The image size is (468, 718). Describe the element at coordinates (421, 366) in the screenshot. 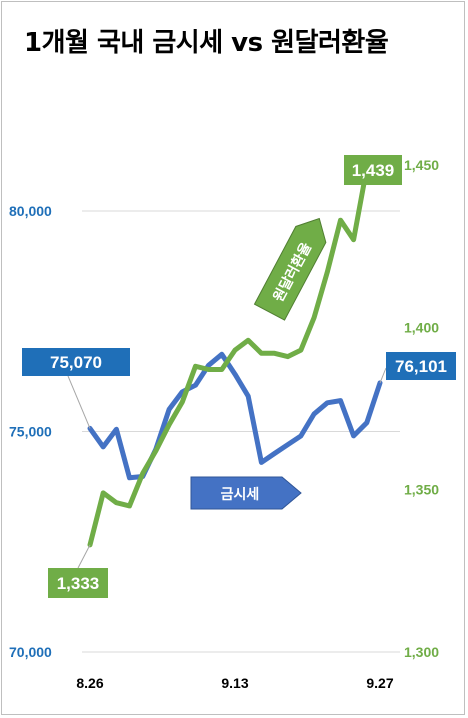

I see `callout-text: 76,101` at that location.